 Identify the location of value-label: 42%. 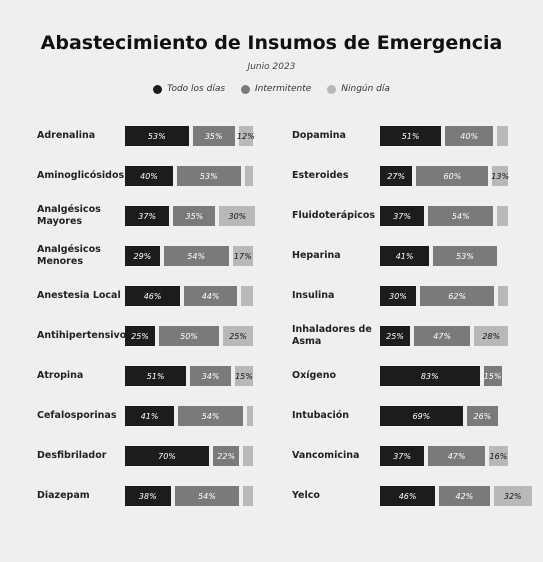
(464, 496).